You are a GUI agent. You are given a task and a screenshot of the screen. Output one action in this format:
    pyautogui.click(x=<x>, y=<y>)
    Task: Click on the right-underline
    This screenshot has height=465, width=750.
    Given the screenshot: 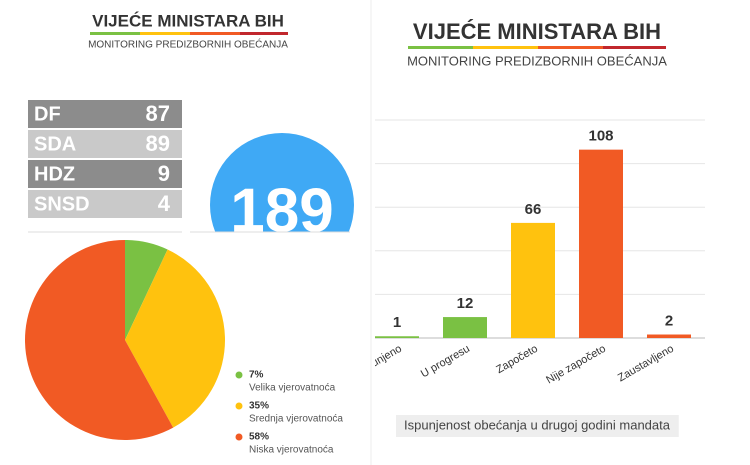 What is the action you would take?
    pyautogui.click(x=537, y=47)
    